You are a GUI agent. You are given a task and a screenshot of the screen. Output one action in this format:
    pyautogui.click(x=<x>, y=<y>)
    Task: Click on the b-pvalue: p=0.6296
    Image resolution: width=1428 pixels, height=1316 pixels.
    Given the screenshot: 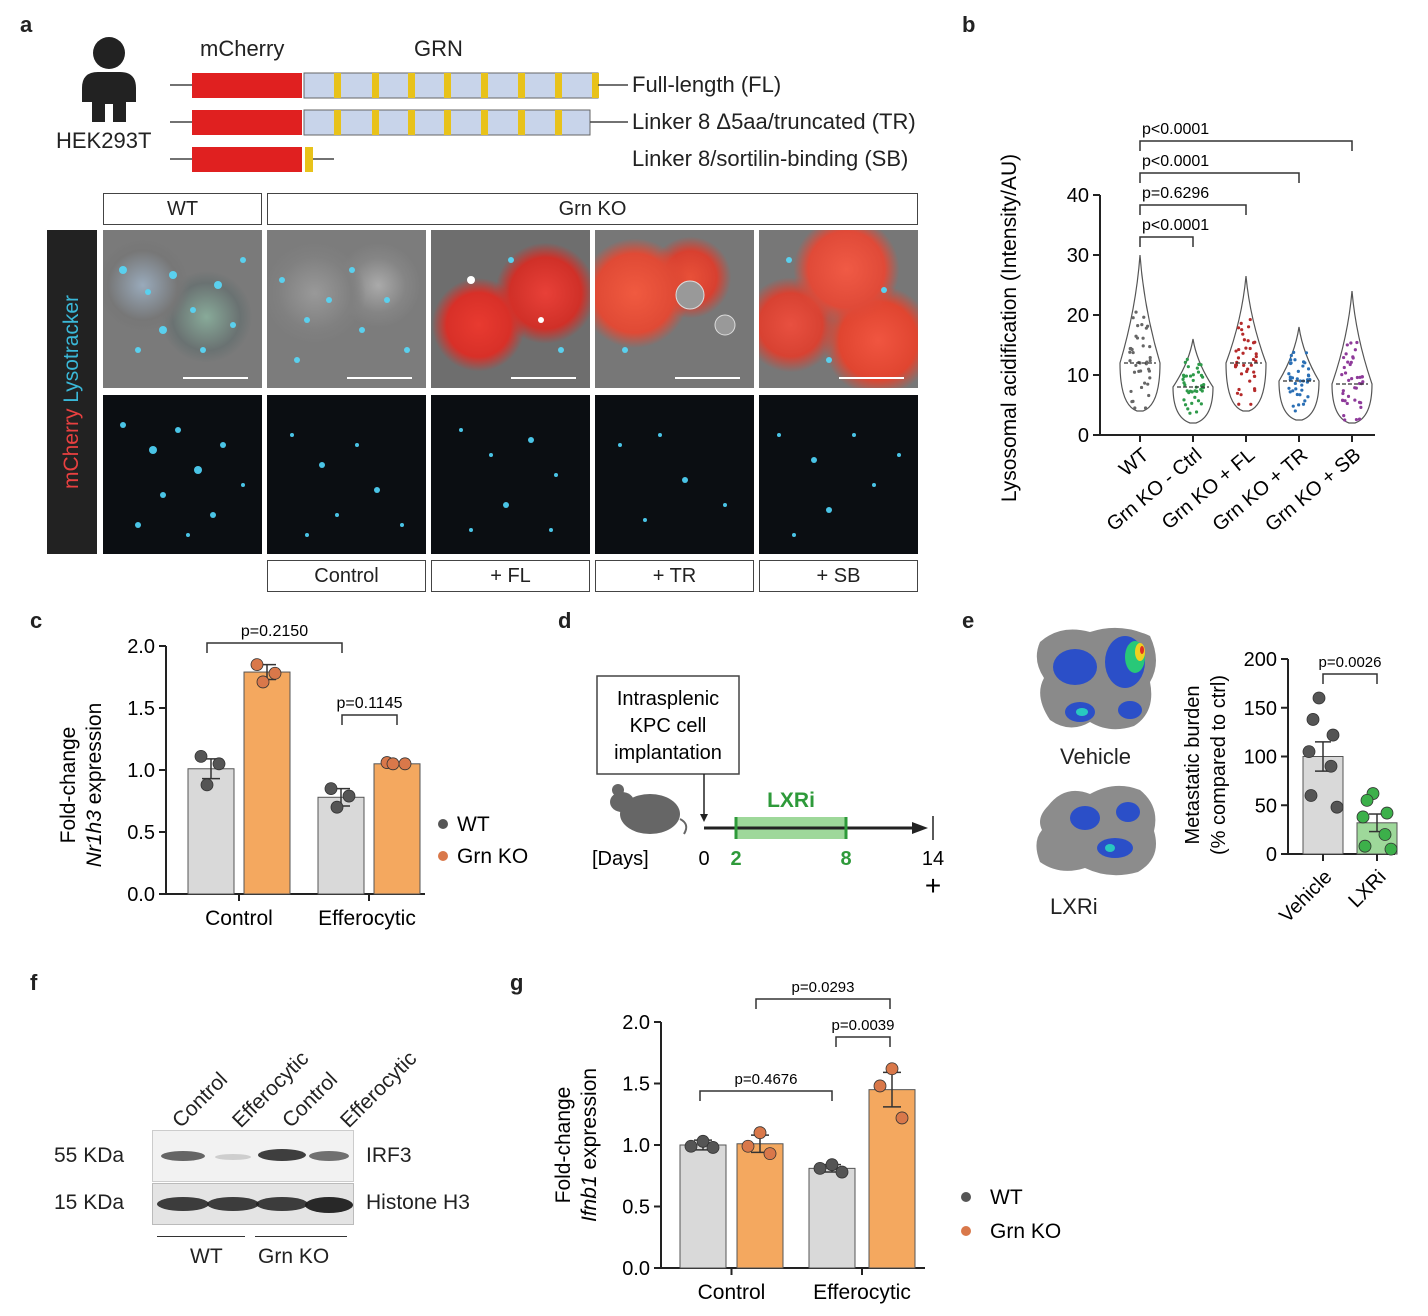 What is the action you would take?
    pyautogui.click(x=1175, y=193)
    